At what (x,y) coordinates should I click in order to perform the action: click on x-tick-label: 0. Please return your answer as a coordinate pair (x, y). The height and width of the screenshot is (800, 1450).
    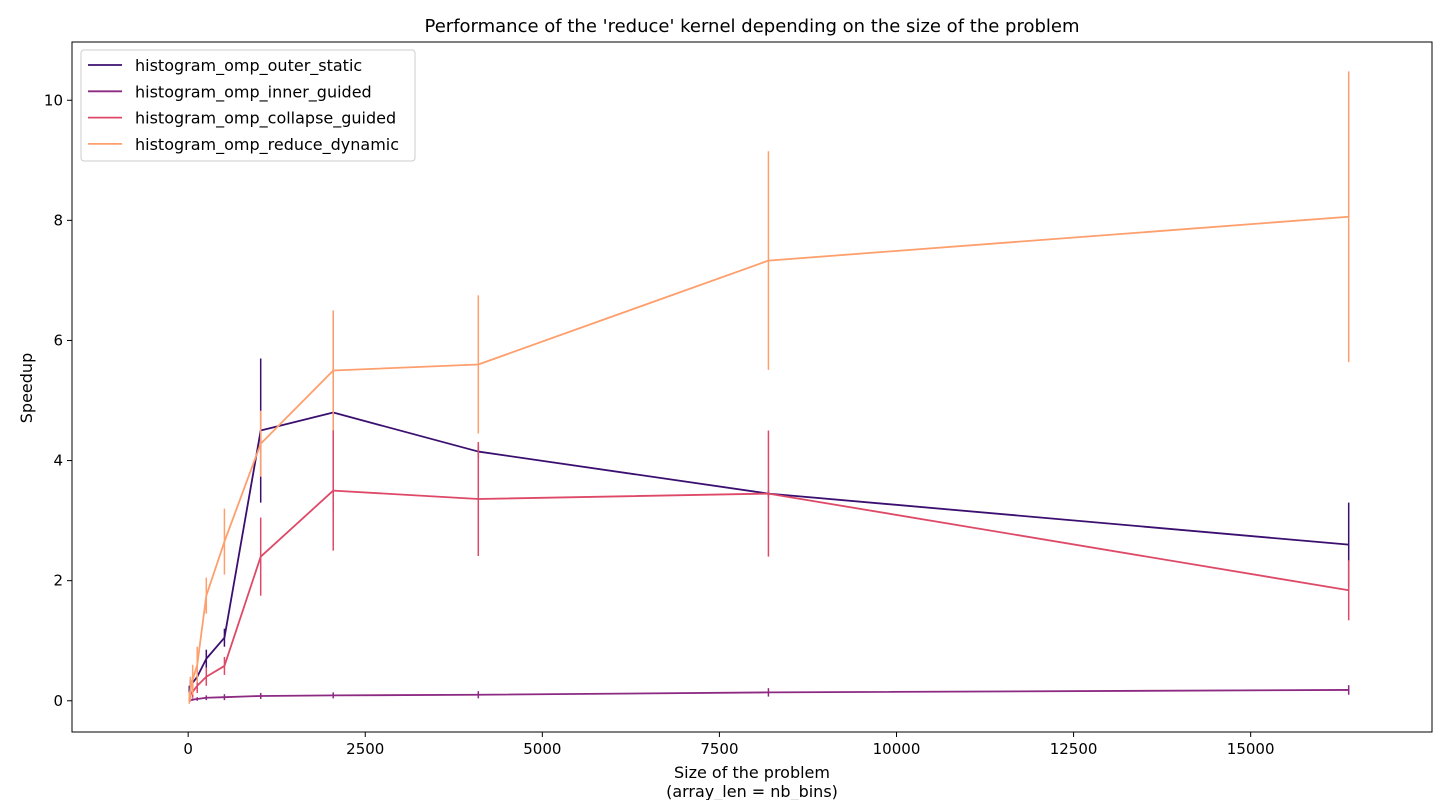
    Looking at the image, I should click on (188, 749).